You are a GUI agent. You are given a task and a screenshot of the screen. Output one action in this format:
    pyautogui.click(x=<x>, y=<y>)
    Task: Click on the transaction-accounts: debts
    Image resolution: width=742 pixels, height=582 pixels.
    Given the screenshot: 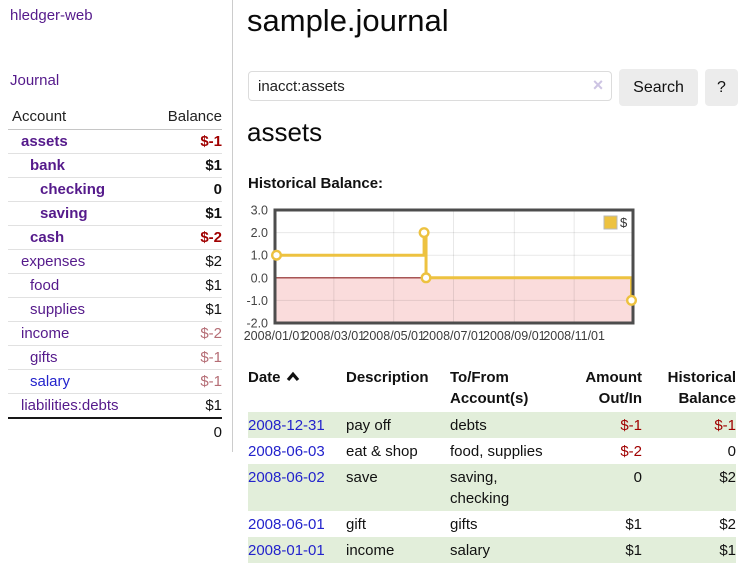 What is the action you would take?
    pyautogui.click(x=468, y=425)
    